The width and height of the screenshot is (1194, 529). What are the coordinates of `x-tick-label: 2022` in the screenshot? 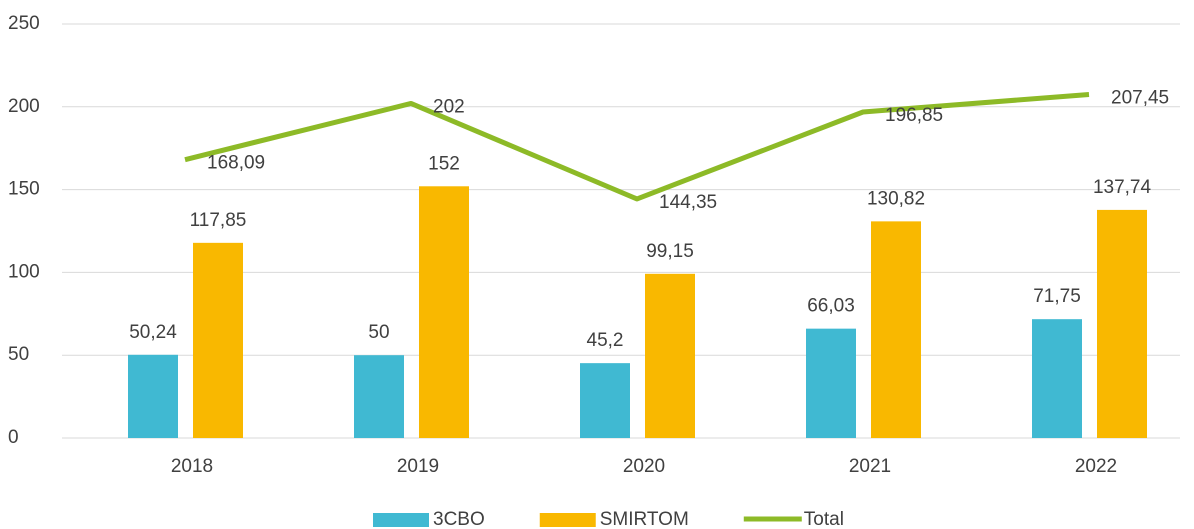 It's located at (1096, 466).